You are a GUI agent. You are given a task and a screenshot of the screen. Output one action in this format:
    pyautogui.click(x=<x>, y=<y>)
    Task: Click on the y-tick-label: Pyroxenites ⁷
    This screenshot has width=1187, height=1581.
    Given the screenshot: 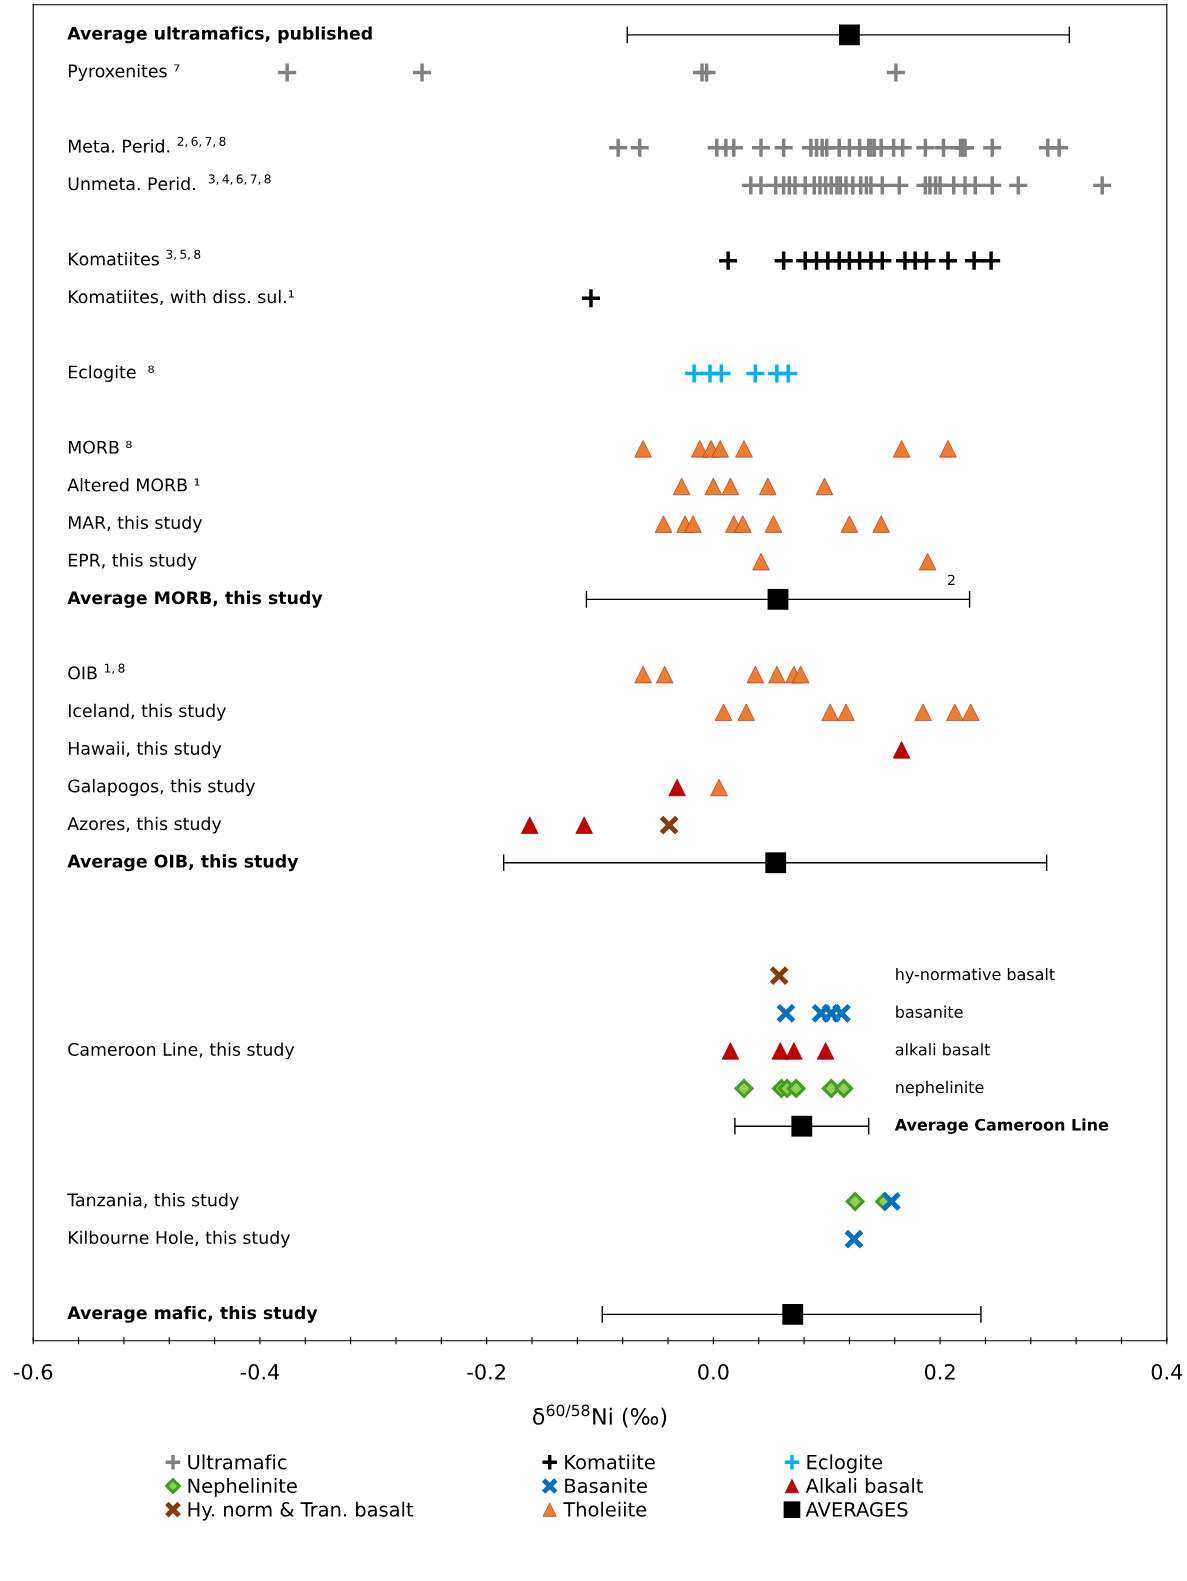 What is the action you would take?
    pyautogui.click(x=124, y=72)
    